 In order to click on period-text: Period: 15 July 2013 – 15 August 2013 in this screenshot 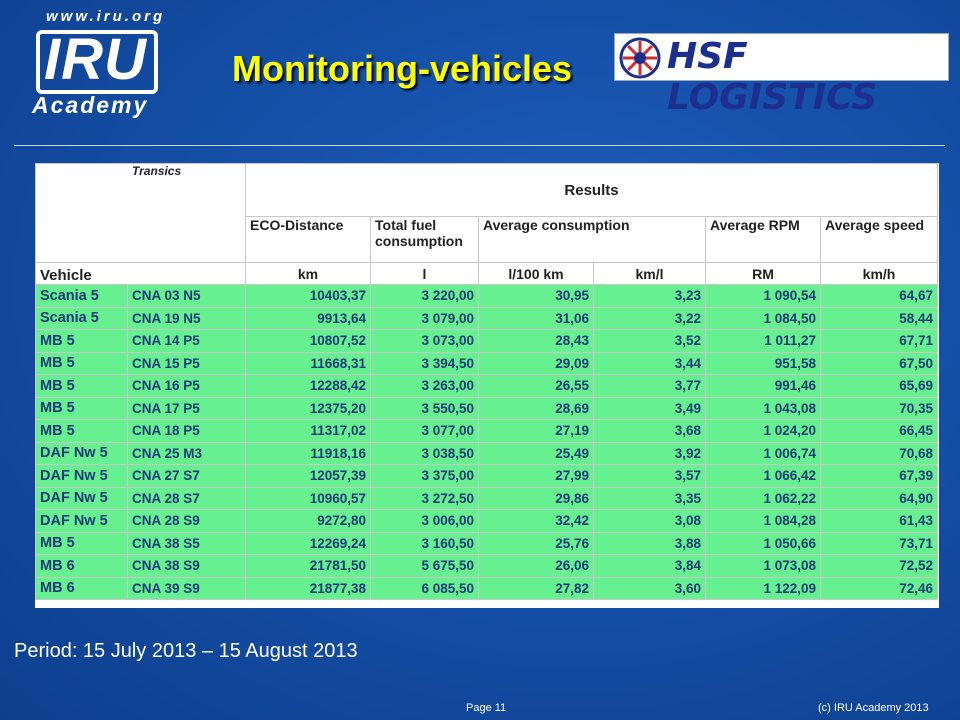, I will do `click(186, 651)`.